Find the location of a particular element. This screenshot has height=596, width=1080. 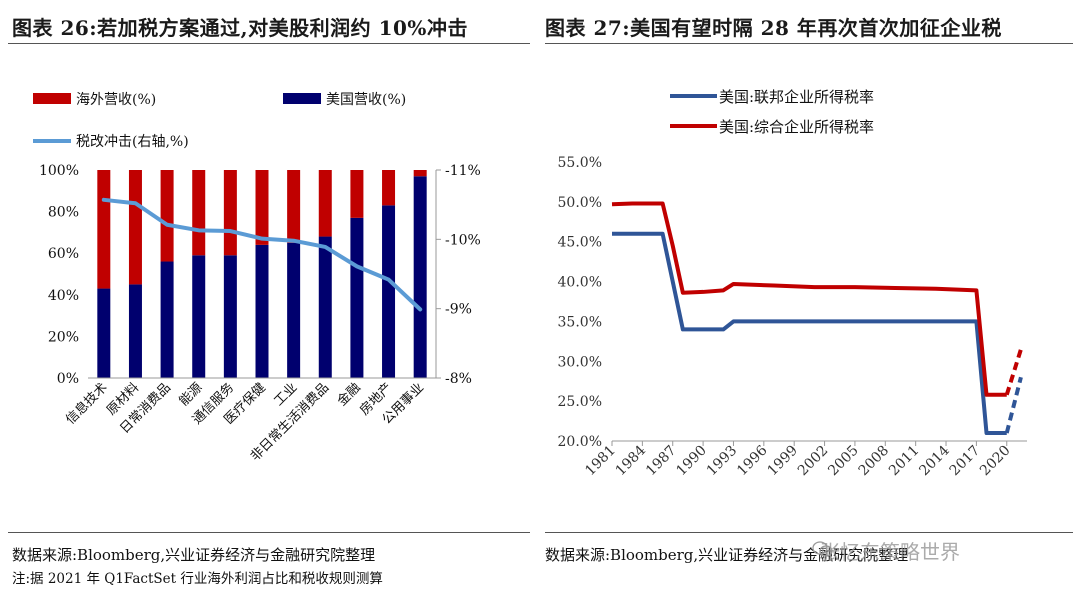

legend-label-federal: 美国:联邦企业所得税率 is located at coordinates (796, 97).